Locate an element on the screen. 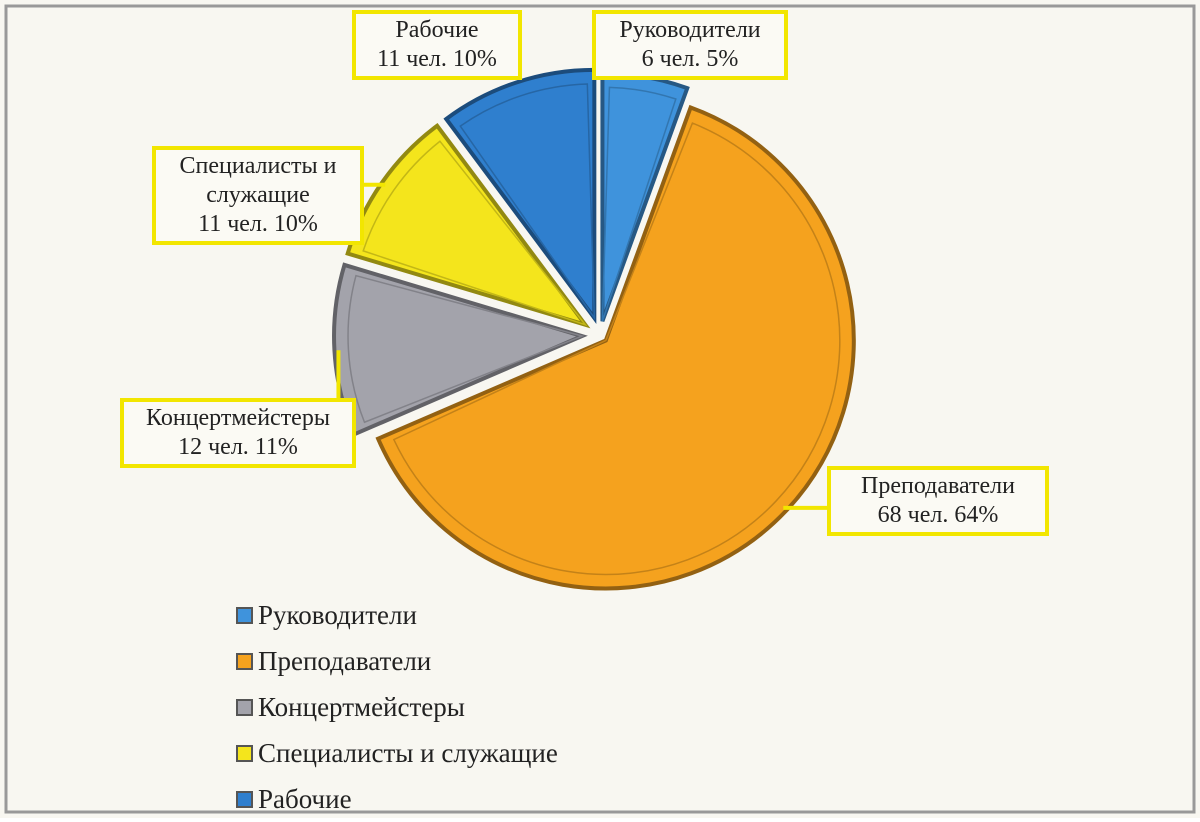 The image size is (1200, 822). label-name: Рабочие is located at coordinates (437, 30).